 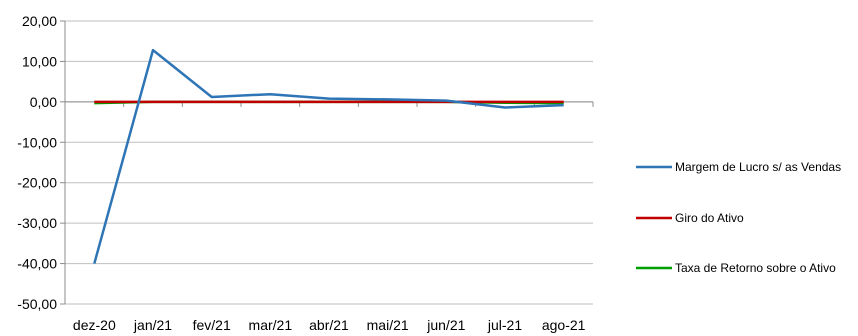 I want to click on y-tick-label: 0,00, so click(x=43, y=102).